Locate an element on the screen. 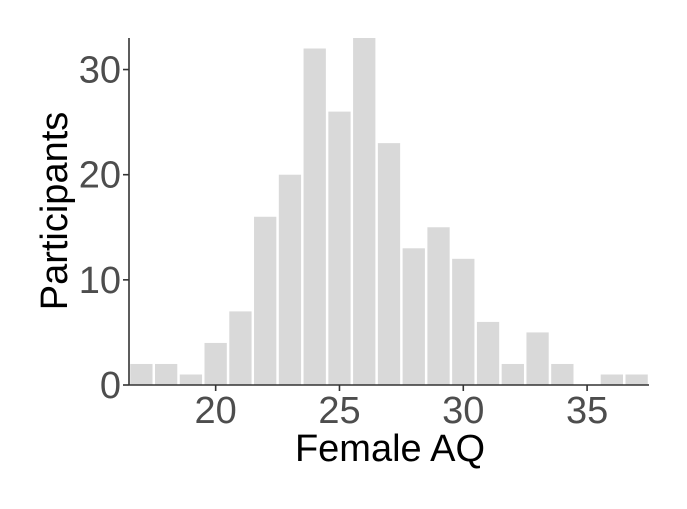 Image resolution: width=687 pixels, height=509 pixels. x-tick-label: 30 is located at coordinates (463, 411).